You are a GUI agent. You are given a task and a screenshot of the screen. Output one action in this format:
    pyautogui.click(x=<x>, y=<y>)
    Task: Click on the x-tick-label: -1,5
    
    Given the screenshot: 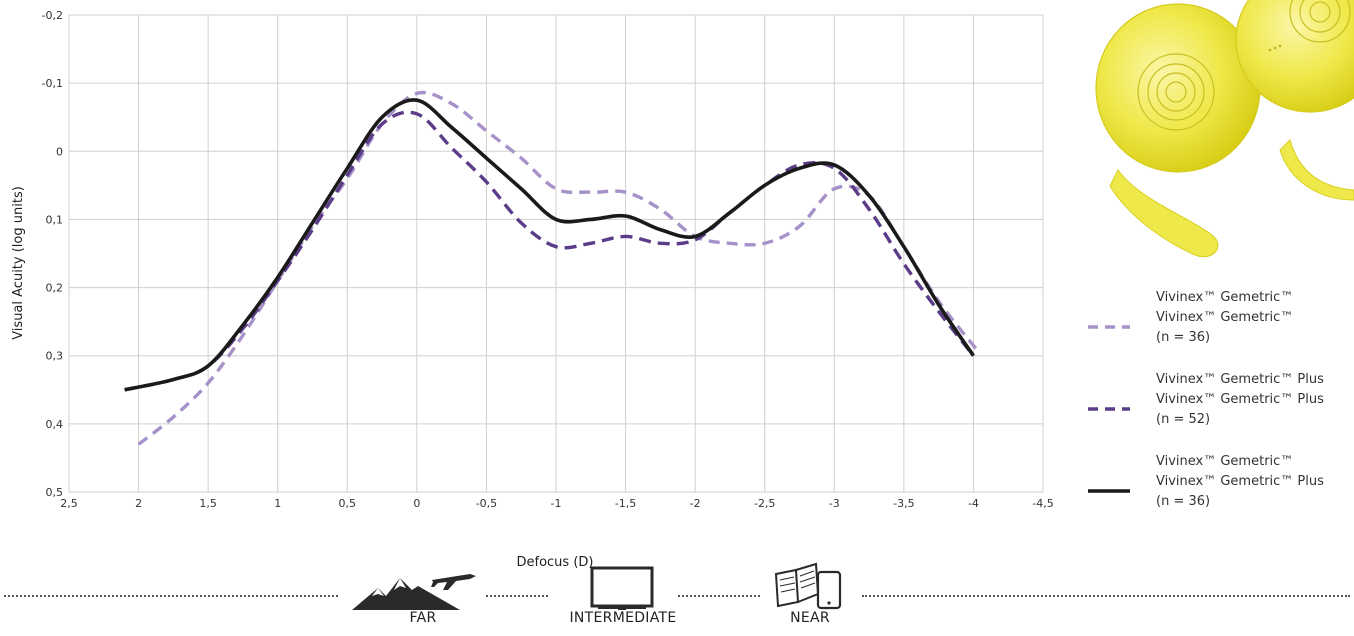 What is the action you would take?
    pyautogui.click(x=625, y=503)
    